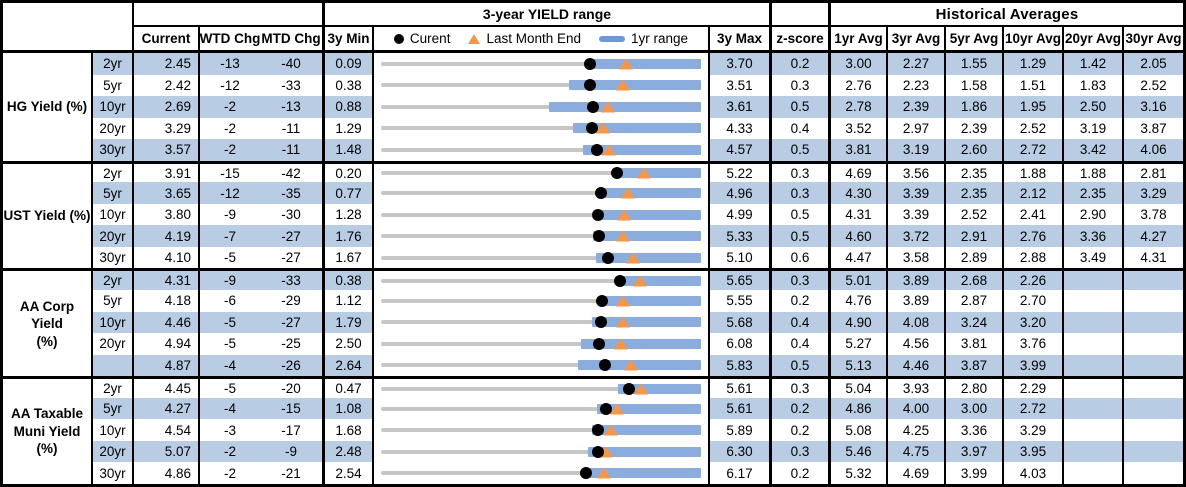  I want to click on avg-value: 4.90, so click(857, 322).